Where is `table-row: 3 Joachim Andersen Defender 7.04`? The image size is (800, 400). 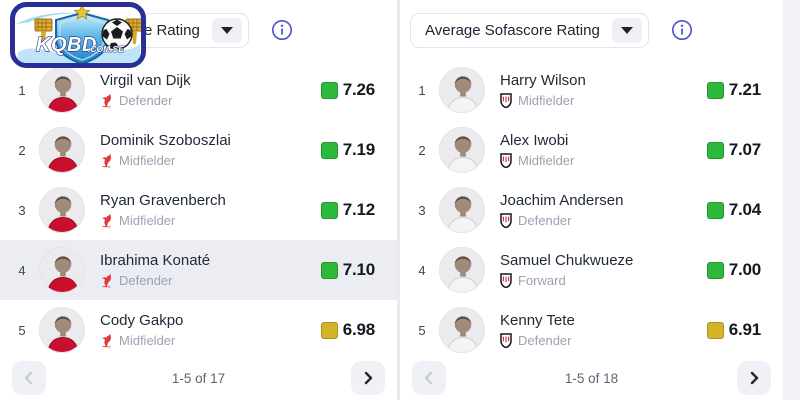
table-row: 3 Joachim Andersen Defender 7.04 is located at coordinates (591, 210).